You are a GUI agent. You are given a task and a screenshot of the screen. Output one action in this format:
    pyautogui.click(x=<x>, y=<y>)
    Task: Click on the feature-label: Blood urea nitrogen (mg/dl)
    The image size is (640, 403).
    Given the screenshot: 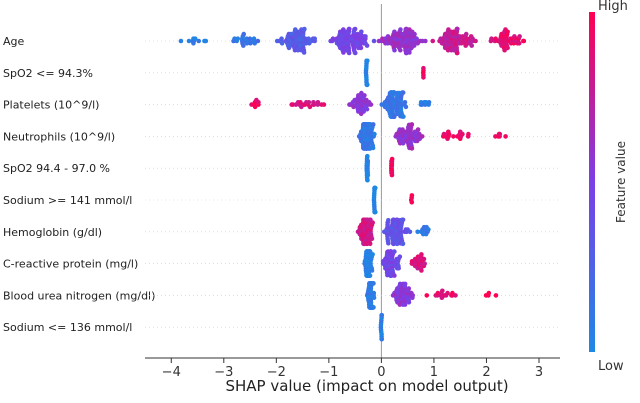 What is the action you would take?
    pyautogui.click(x=79, y=295)
    